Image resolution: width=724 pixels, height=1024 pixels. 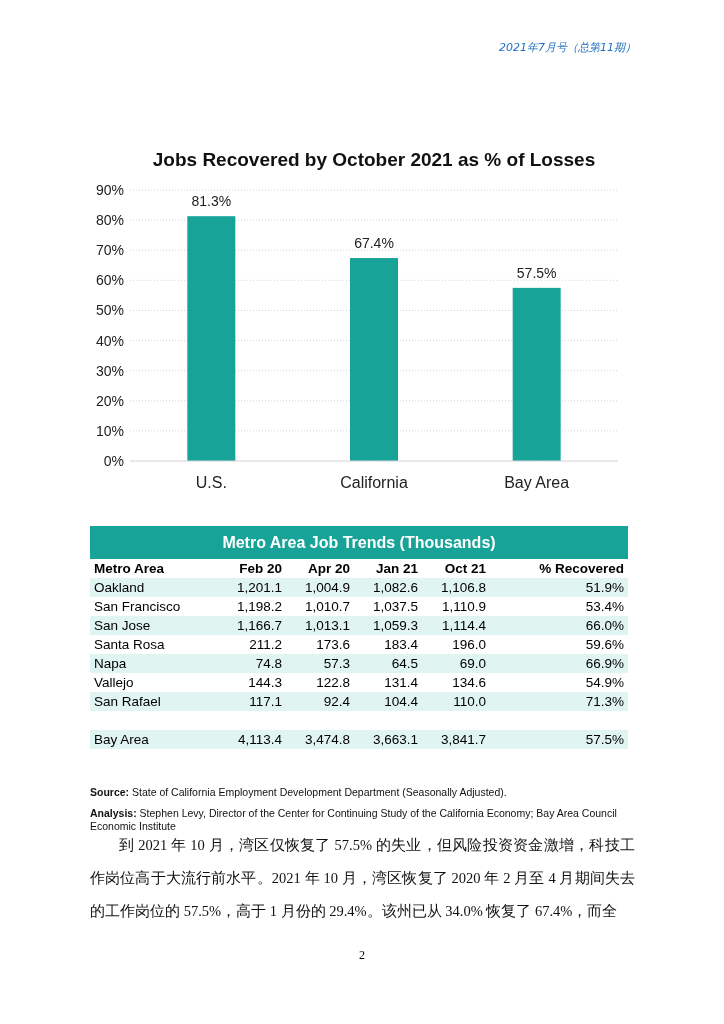 What do you see at coordinates (463, 606) in the screenshot?
I see `text: 1,110.9` at bounding box center [463, 606].